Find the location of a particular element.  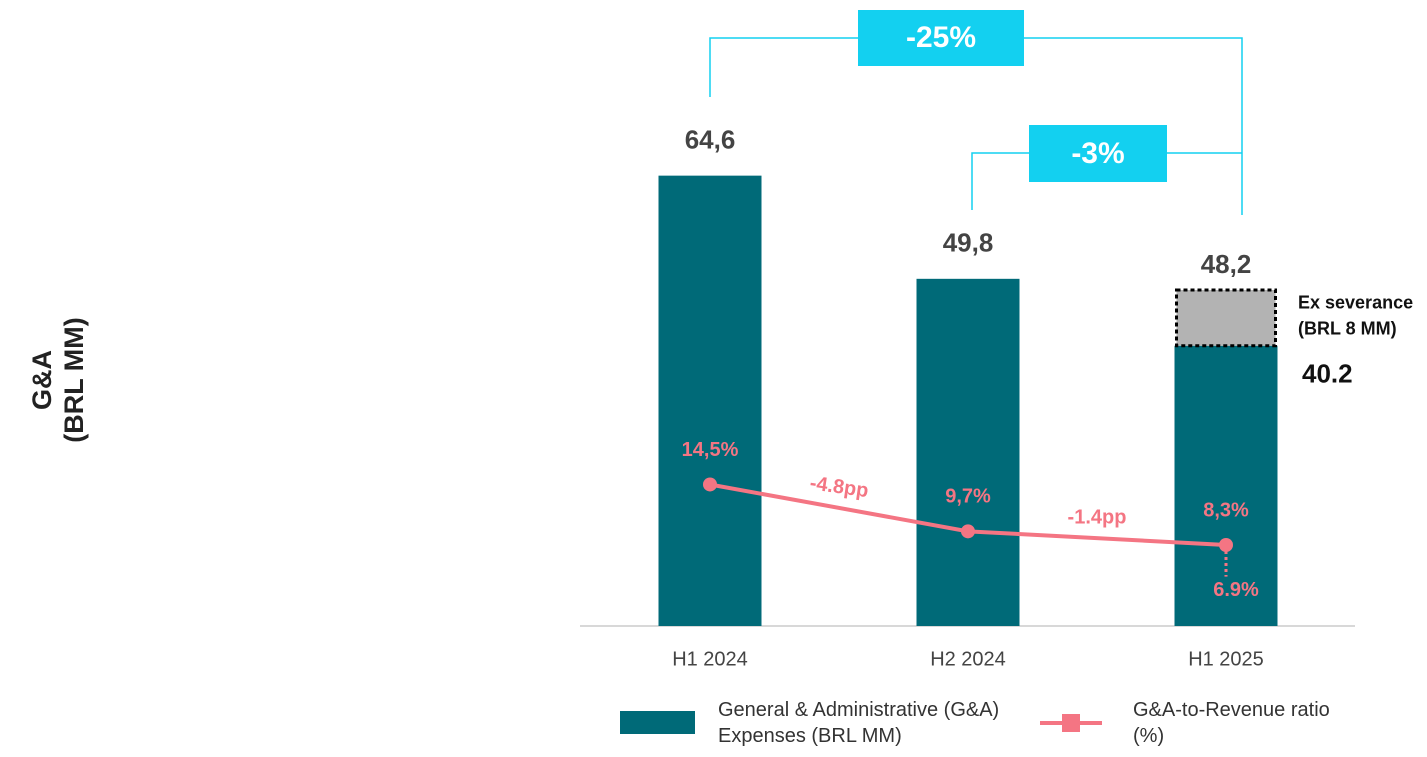

ratio-label: 8,3% is located at coordinates (1226, 510).